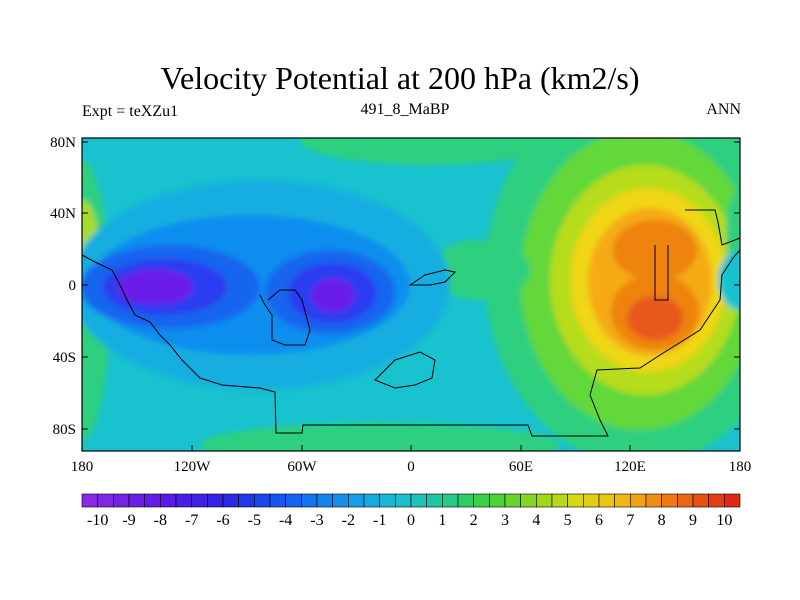 The image size is (800, 600). I want to click on lat-tick-label: 80S, so click(64, 430).